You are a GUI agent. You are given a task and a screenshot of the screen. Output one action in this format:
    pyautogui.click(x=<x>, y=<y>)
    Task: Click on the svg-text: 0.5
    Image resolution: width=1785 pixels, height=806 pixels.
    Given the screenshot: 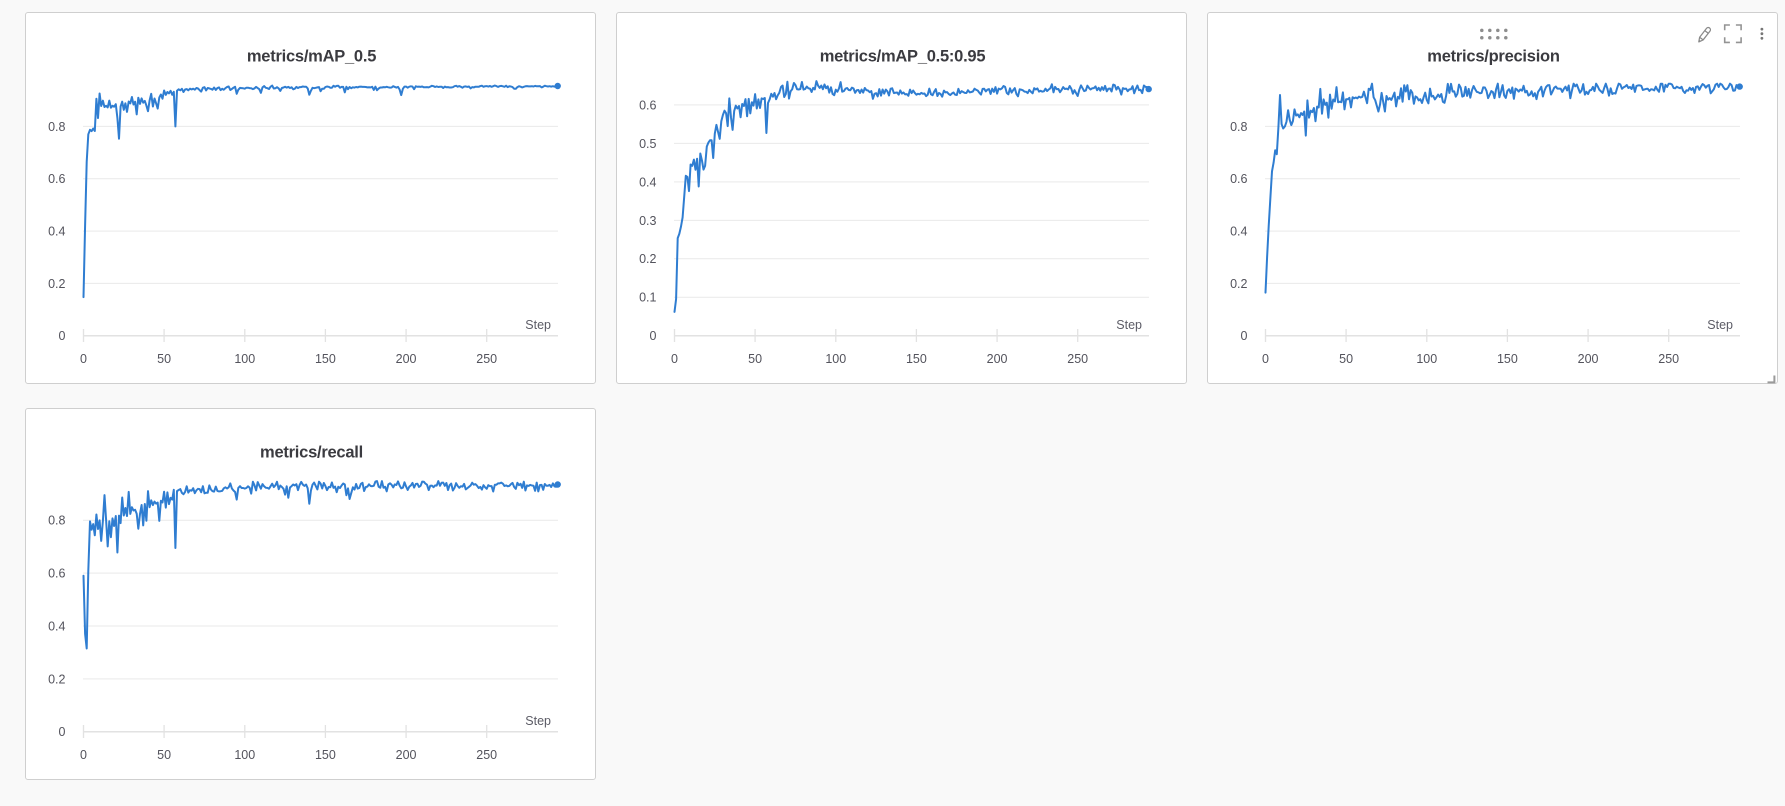 What is the action you would take?
    pyautogui.click(x=647, y=144)
    